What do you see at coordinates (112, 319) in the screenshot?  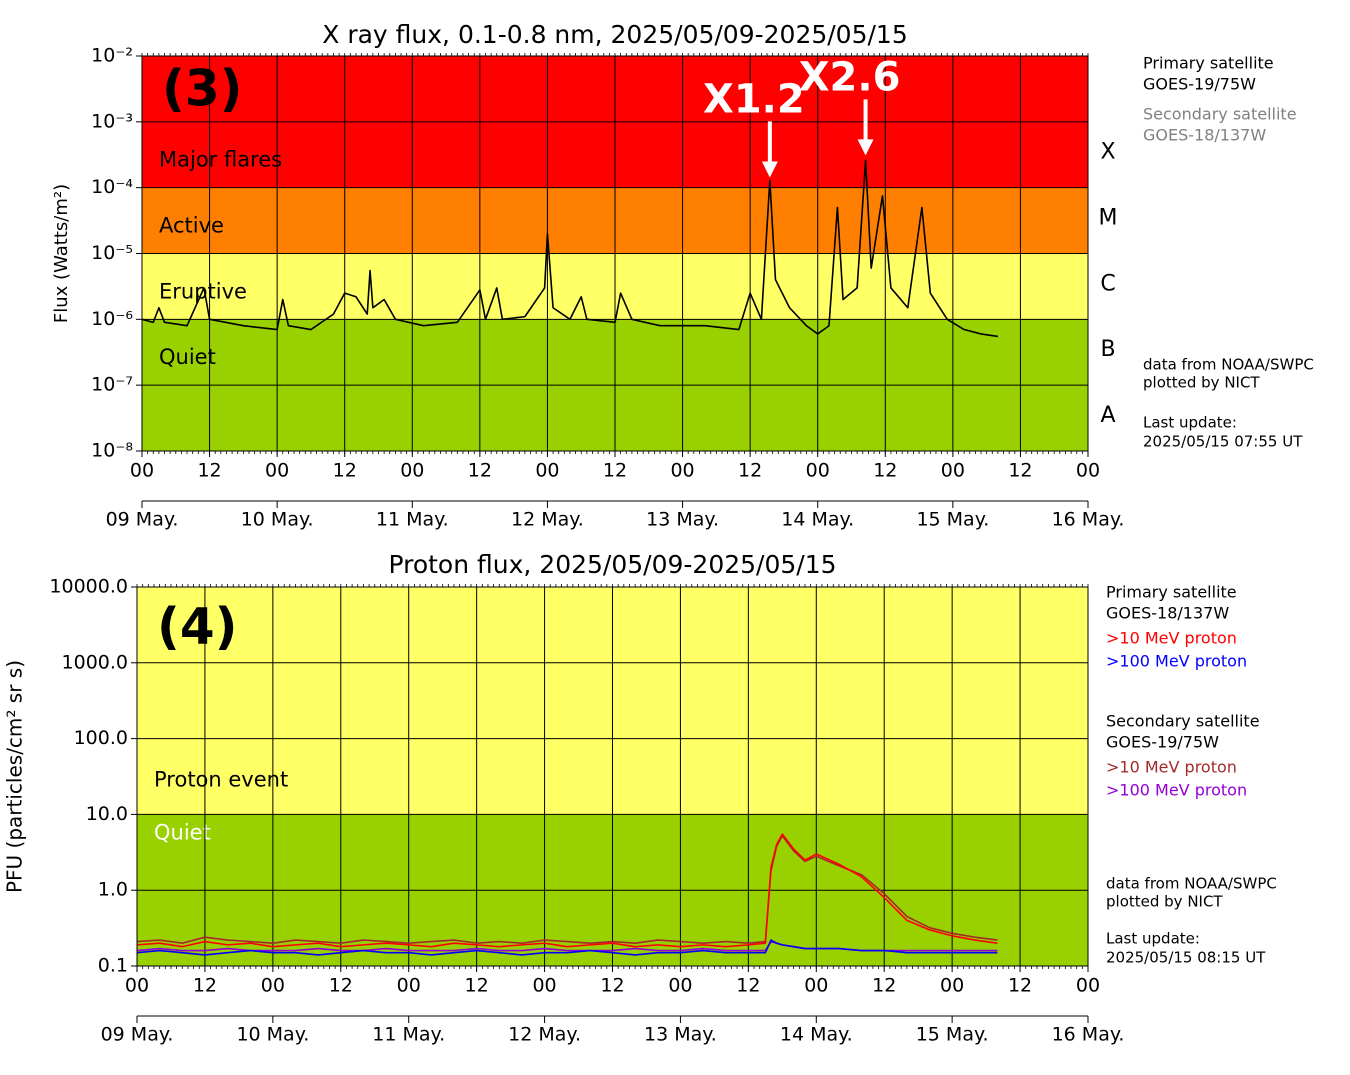 I see `y-tick-label: 10⁻⁶` at bounding box center [112, 319].